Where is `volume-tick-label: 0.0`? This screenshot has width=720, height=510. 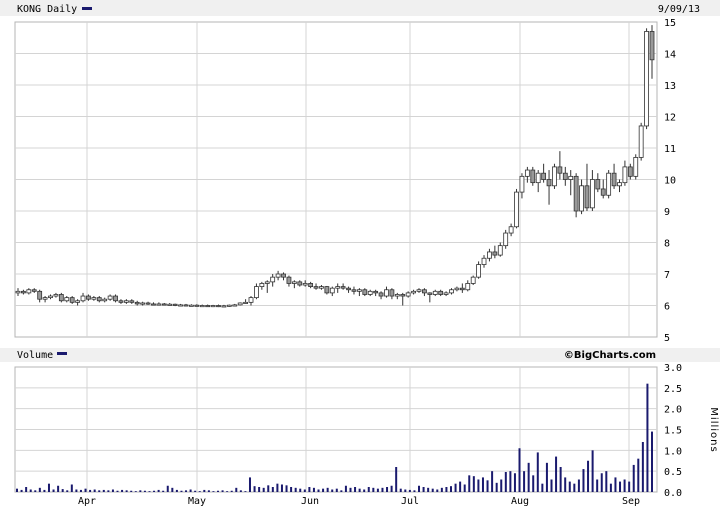
volume-tick-label: 0.0 is located at coordinates (673, 493).